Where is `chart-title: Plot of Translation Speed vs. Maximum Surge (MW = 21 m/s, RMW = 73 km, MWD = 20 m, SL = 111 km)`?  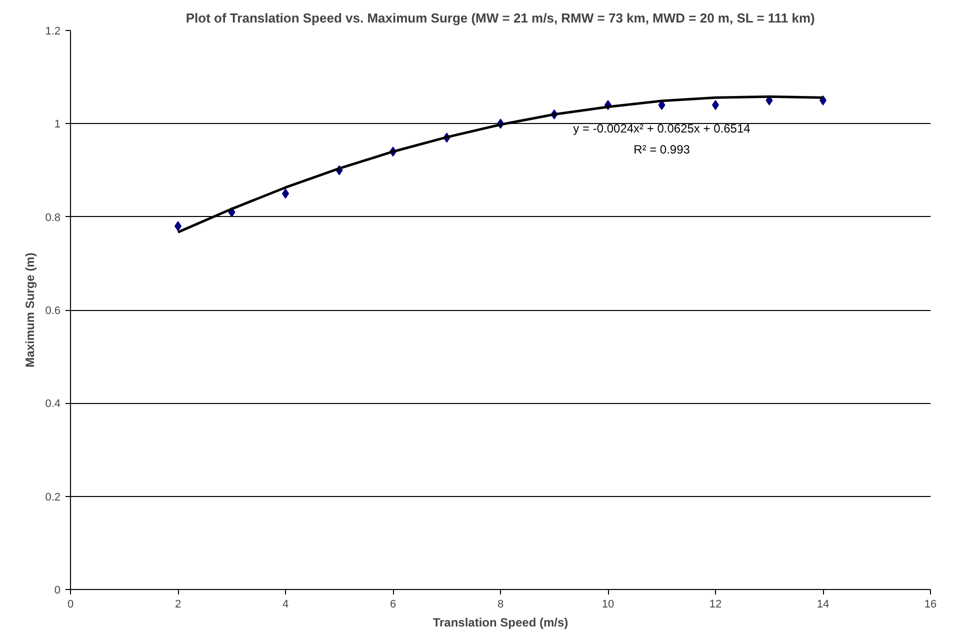
chart-title: Plot of Translation Speed vs. Maximum Surge (MW = 21 m/s, RMW = 73 km, MWD = 20 m, SL = 111 km) is located at coordinates (500, 18).